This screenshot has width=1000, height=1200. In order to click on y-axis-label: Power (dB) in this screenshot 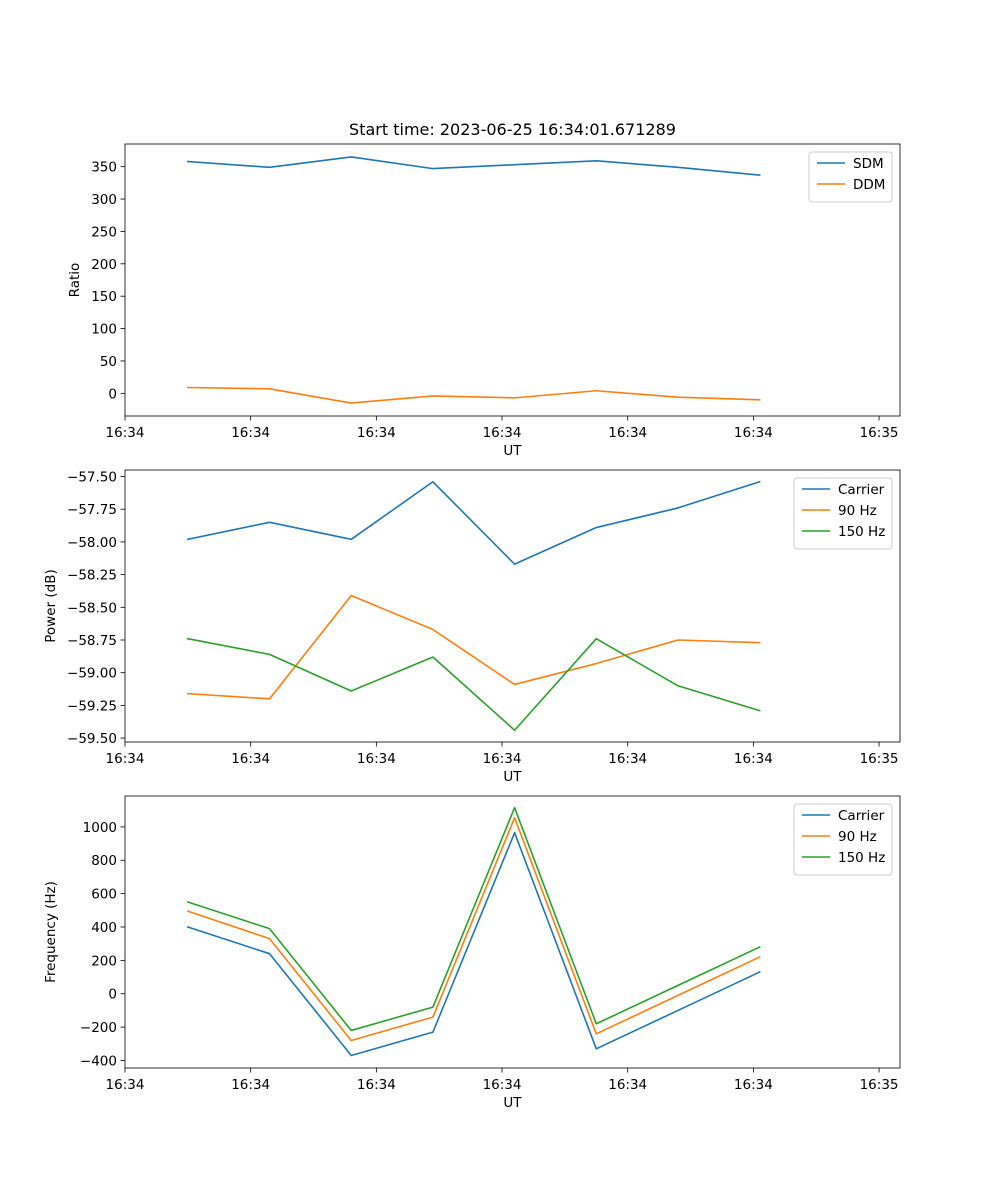, I will do `click(51, 605)`.